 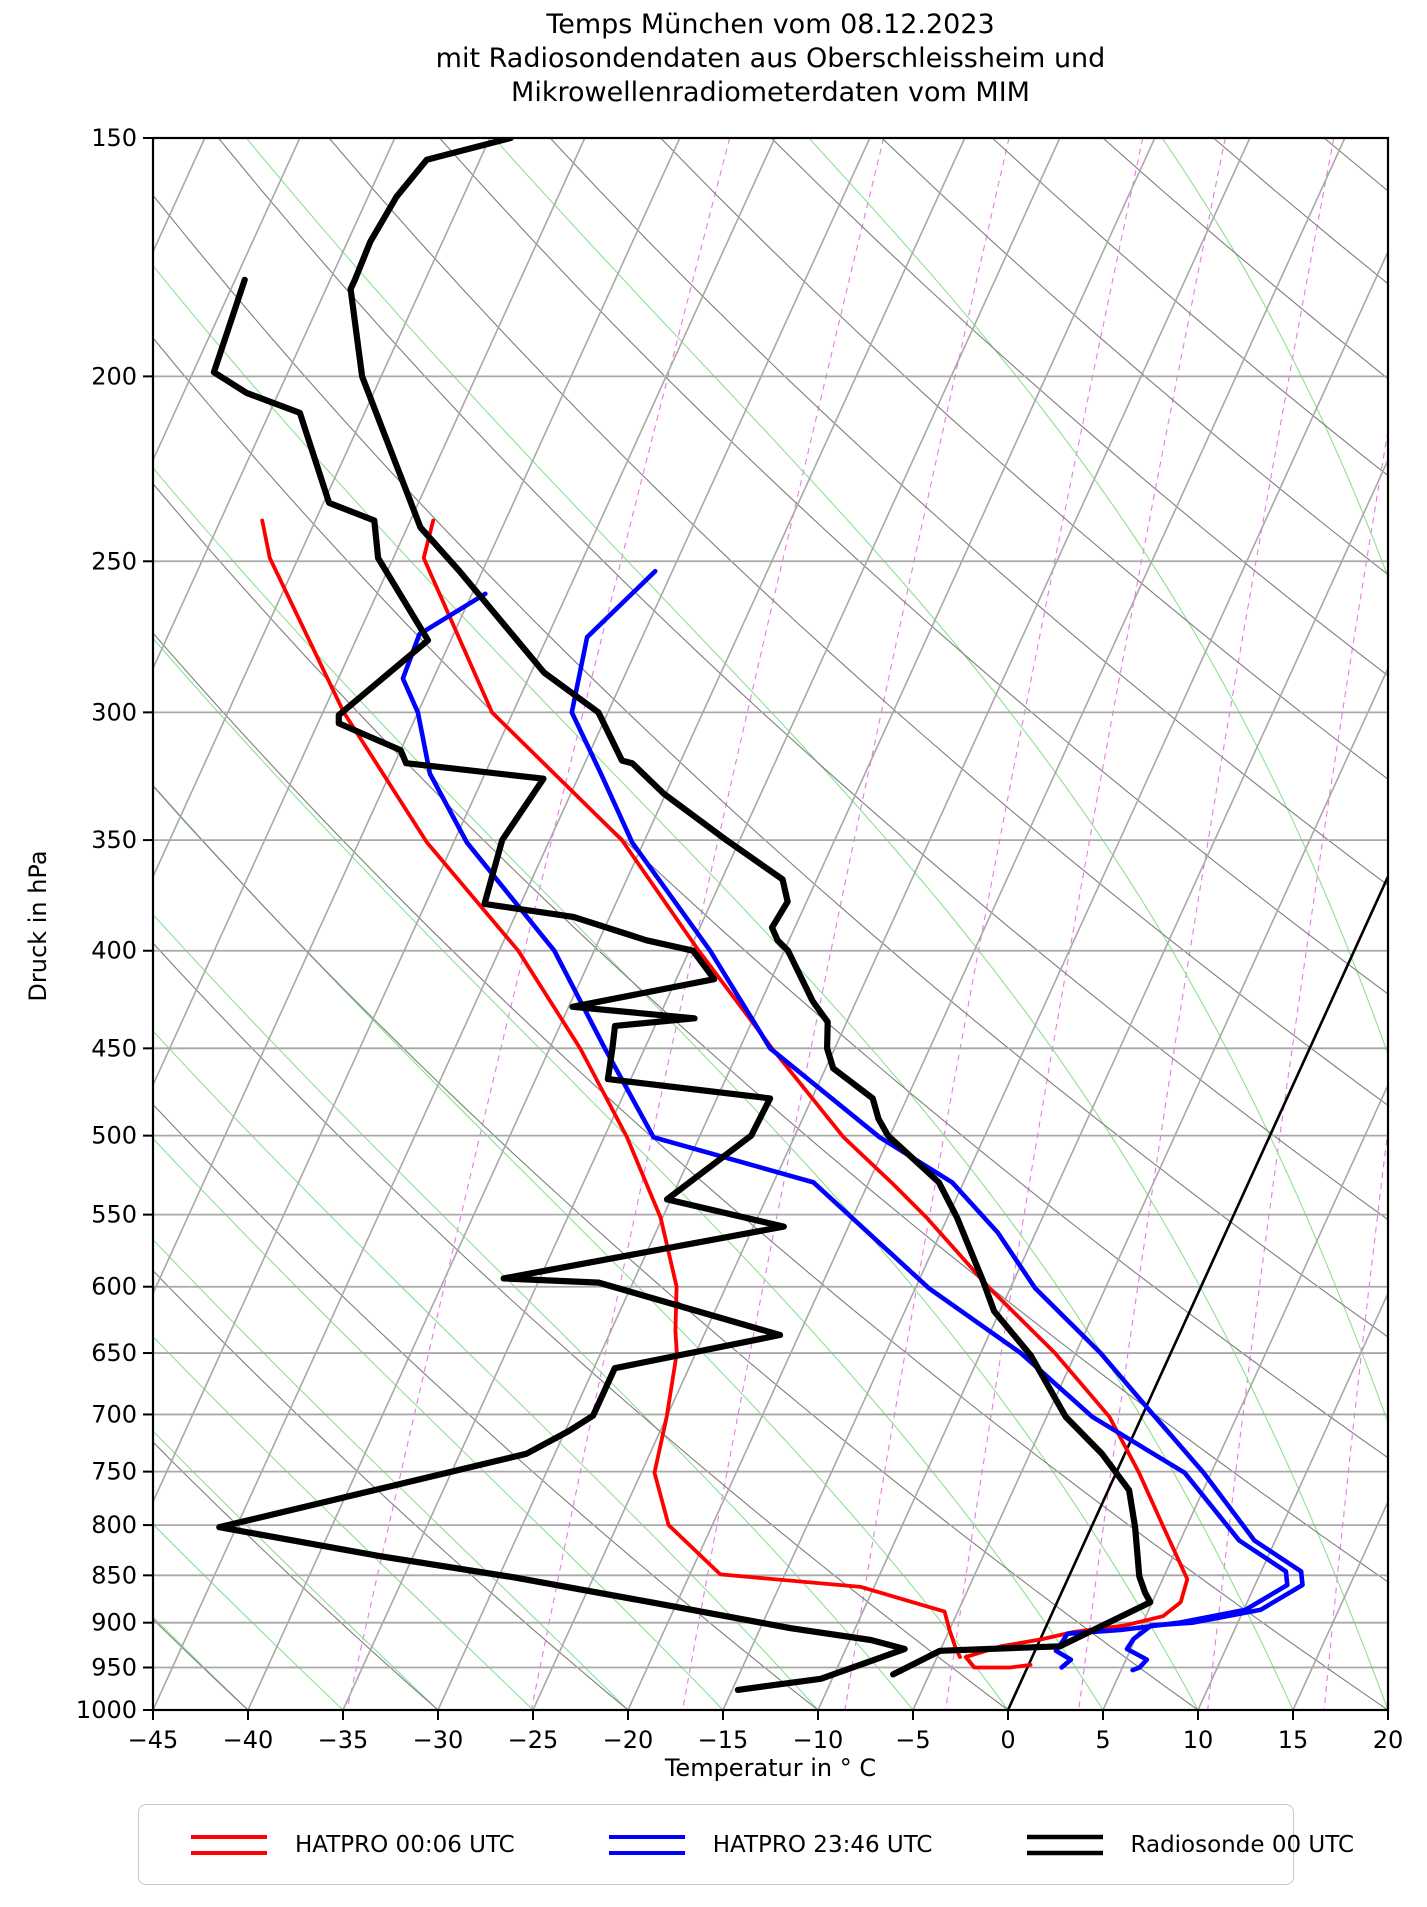 What do you see at coordinates (818, 1740) in the screenshot?
I see `svg-text: −10` at bounding box center [818, 1740].